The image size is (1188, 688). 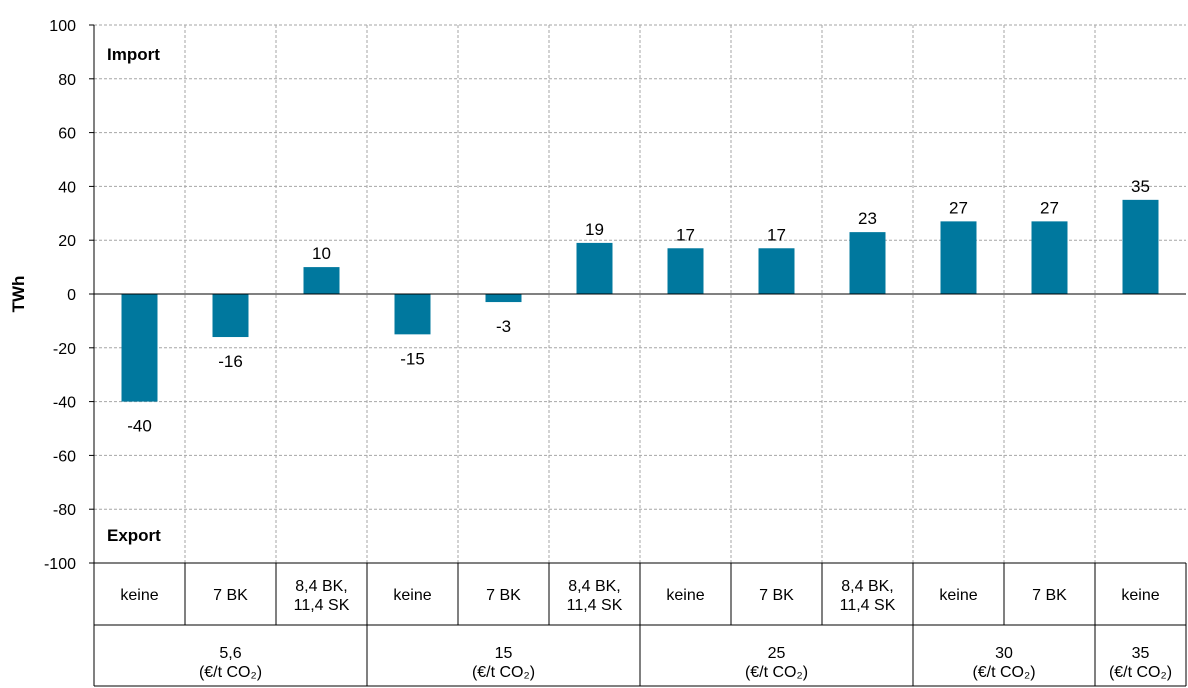 I want to click on y-tick-labels: 100 80 60 40 20 0 -20 -40 -60 -80 -100, so click(x=60, y=295).